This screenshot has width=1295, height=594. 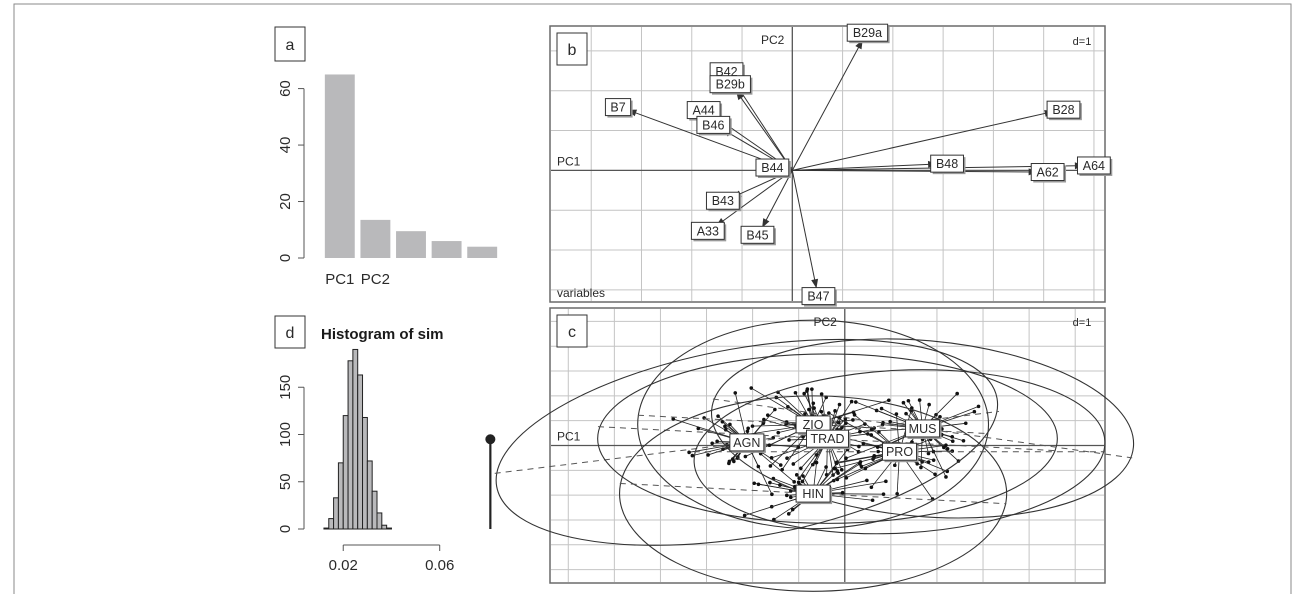 What do you see at coordinates (899, 452) in the screenshot?
I see `c-ellipse-pro` at bounding box center [899, 452].